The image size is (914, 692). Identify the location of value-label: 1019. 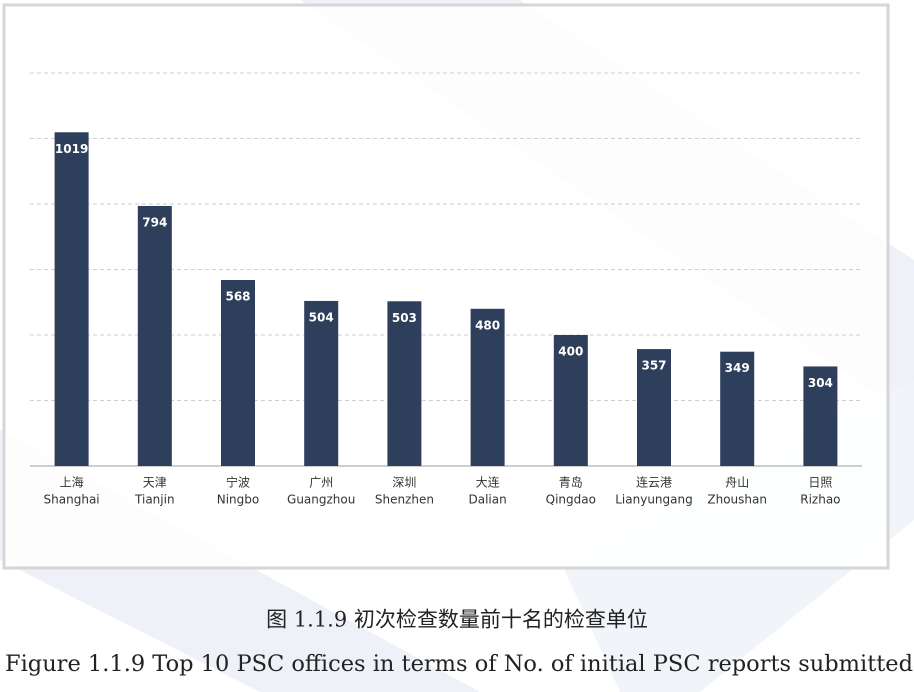
(71, 149).